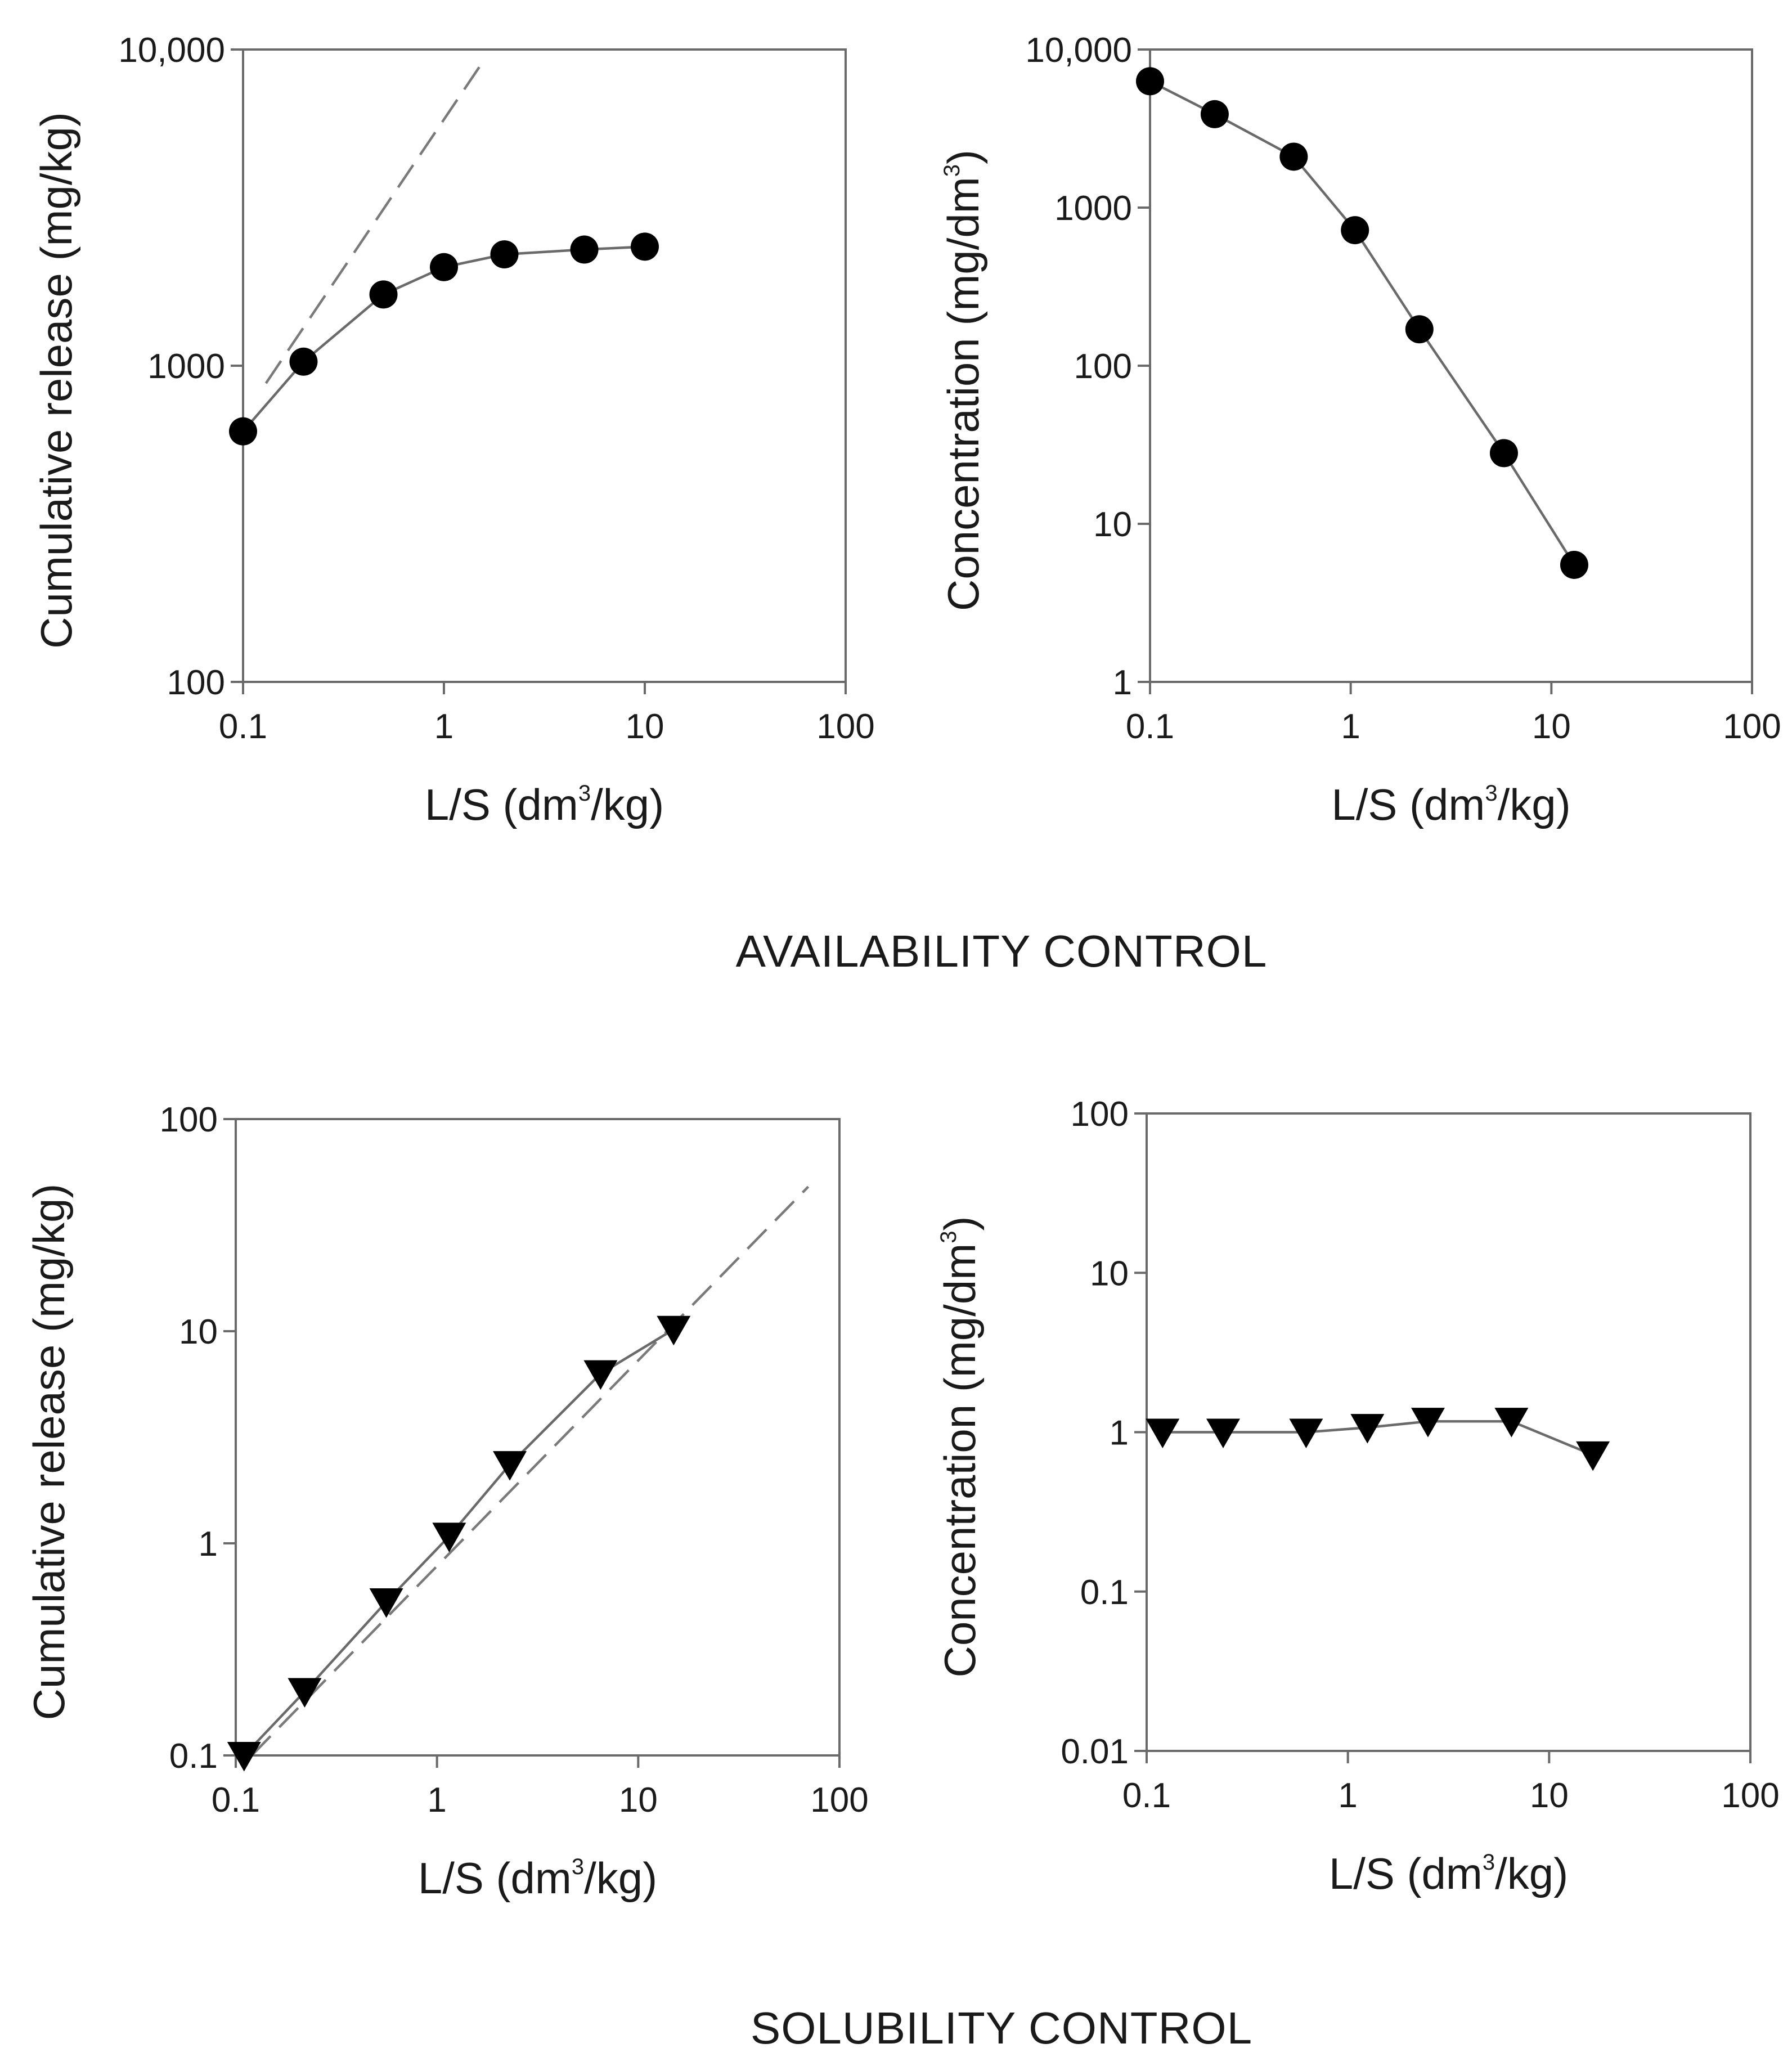 The height and width of the screenshot is (2066, 1792). What do you see at coordinates (1001, 2028) in the screenshot?
I see `section-title-solubility: SOLUBILITY CONTROL` at bounding box center [1001, 2028].